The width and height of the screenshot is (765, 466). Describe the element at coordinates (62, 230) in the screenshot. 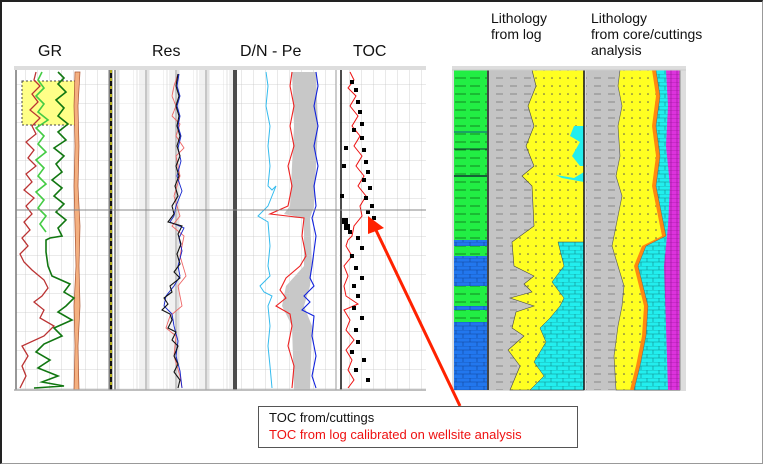

I see `gr-track` at that location.